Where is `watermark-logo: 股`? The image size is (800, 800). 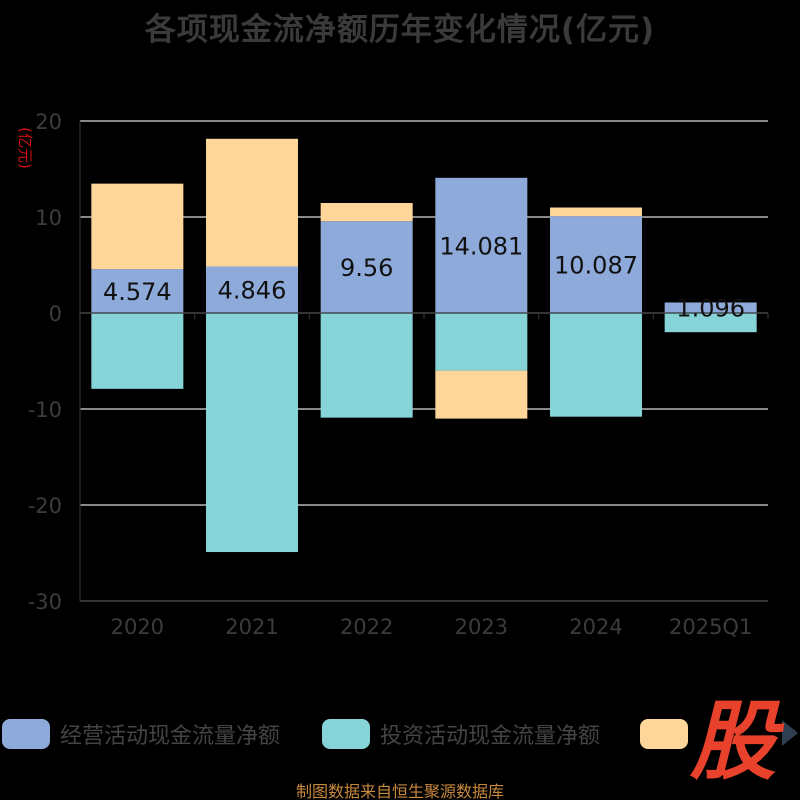 watermark-logo: 股 is located at coordinates (733, 742).